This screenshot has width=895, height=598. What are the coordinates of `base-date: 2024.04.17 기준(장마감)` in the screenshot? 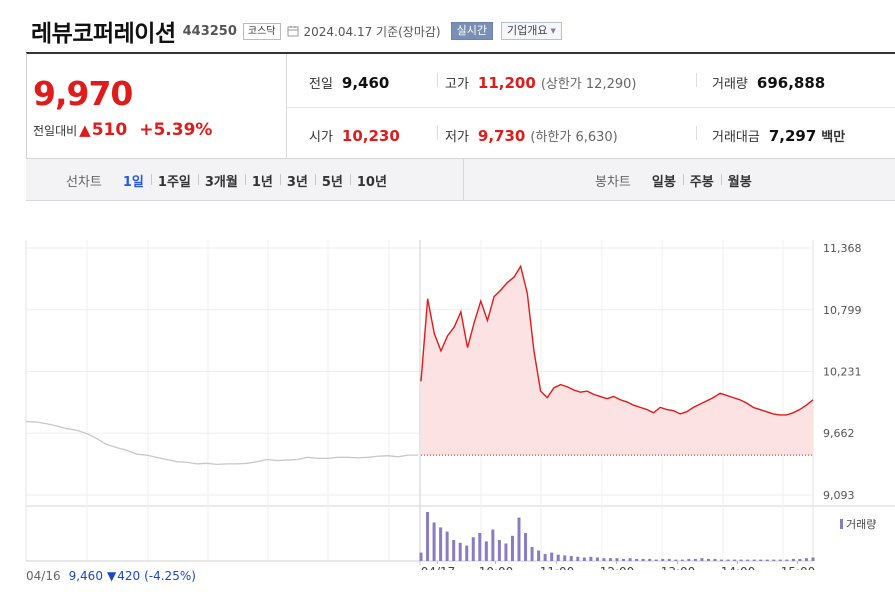 It's located at (372, 31).